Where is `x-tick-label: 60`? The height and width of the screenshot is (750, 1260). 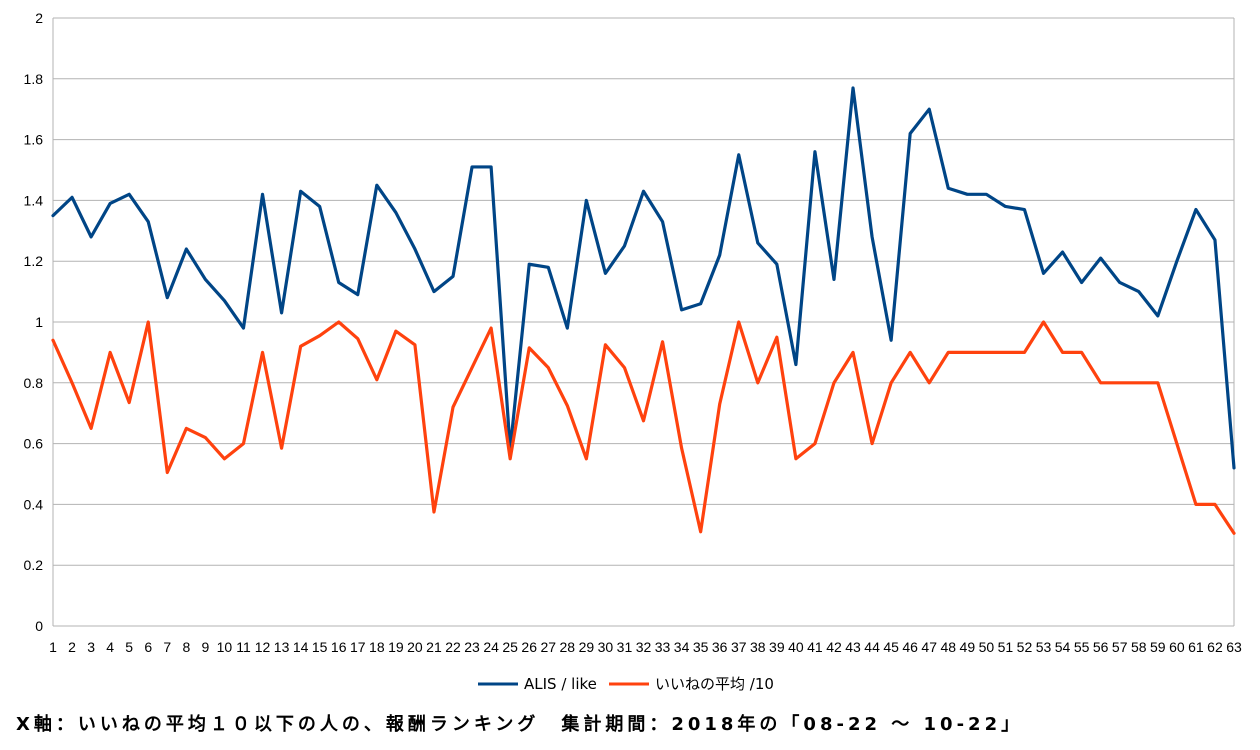 x-tick-label: 60 is located at coordinates (1177, 647).